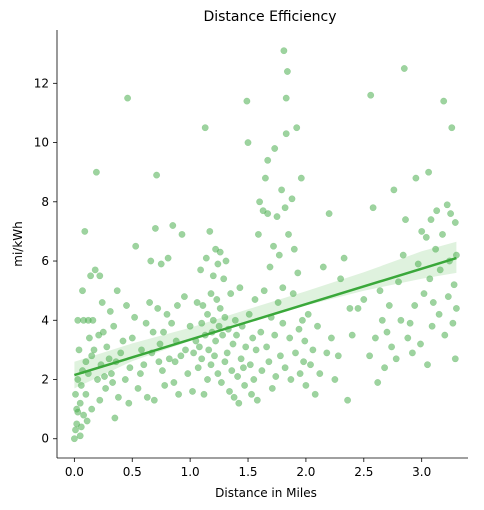 The width and height of the screenshot is (484, 510). I want to click on y-tick-label: 2, so click(45, 380).